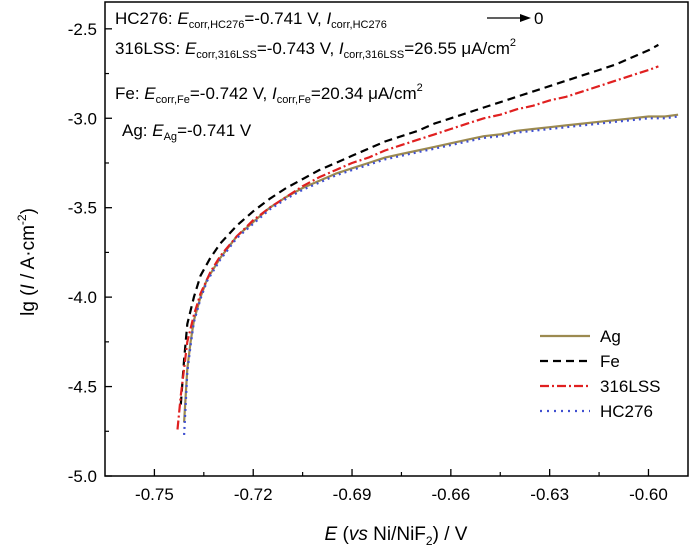 Image resolution: width=700 pixels, height=555 pixels. What do you see at coordinates (549, 494) in the screenshot?
I see `x-tick-label: -0.63` at bounding box center [549, 494].